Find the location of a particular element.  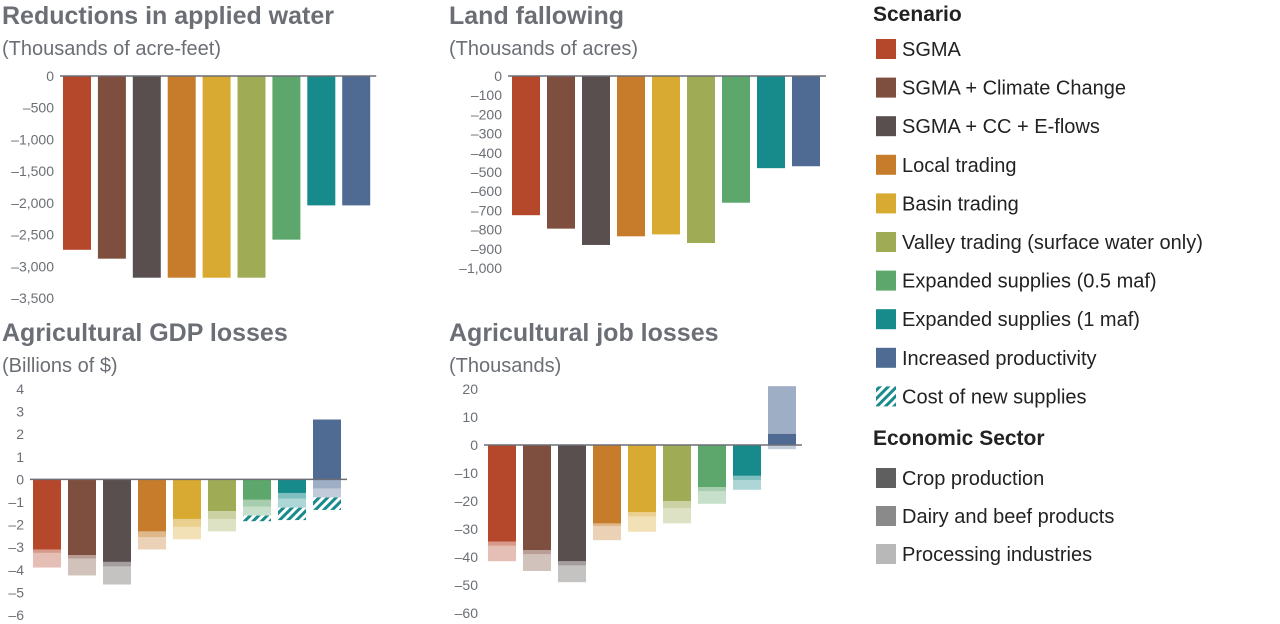

chart-3-ytick-label: –1 is located at coordinates (16, 502).